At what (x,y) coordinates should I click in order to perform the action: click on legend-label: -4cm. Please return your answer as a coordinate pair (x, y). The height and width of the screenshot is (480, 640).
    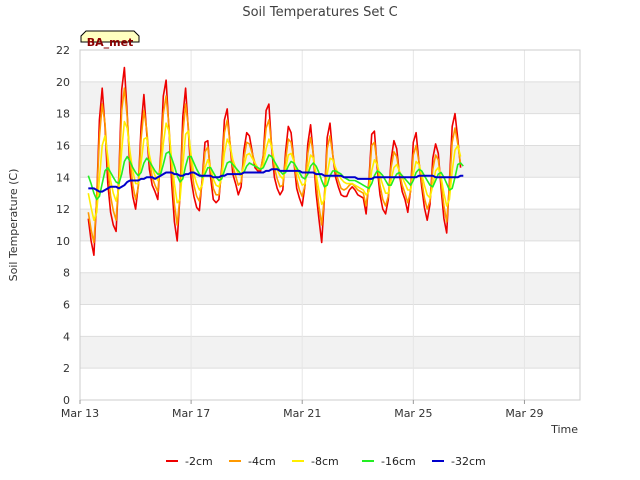
    Looking at the image, I should click on (262, 461).